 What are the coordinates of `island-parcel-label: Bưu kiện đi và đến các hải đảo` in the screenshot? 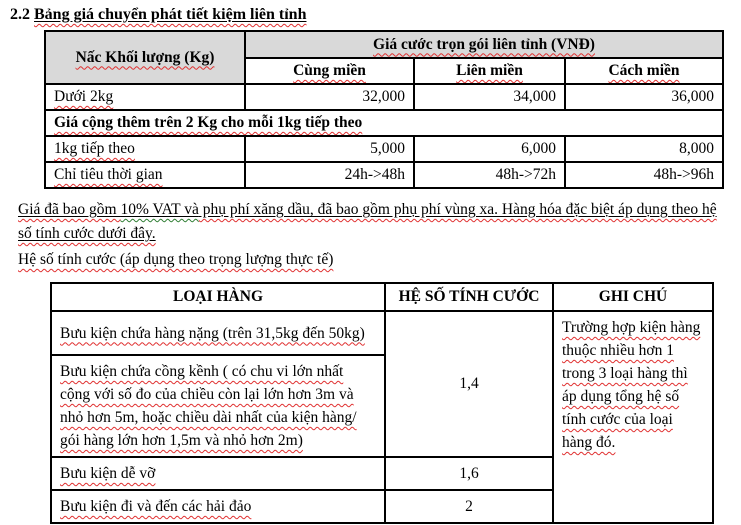 It's located at (156, 506).